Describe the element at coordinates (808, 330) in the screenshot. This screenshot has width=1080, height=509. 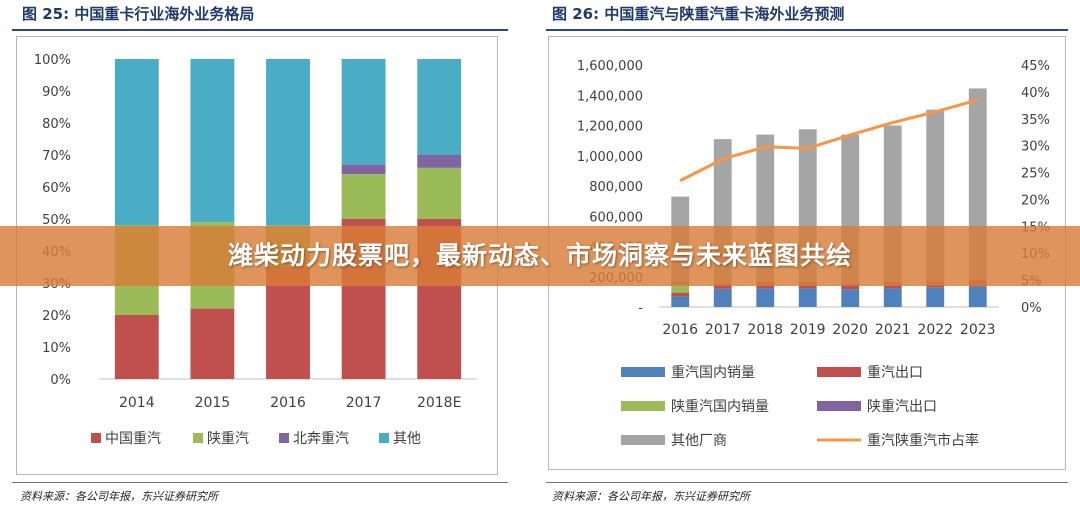
I see `x-tick-label: 2019` at that location.